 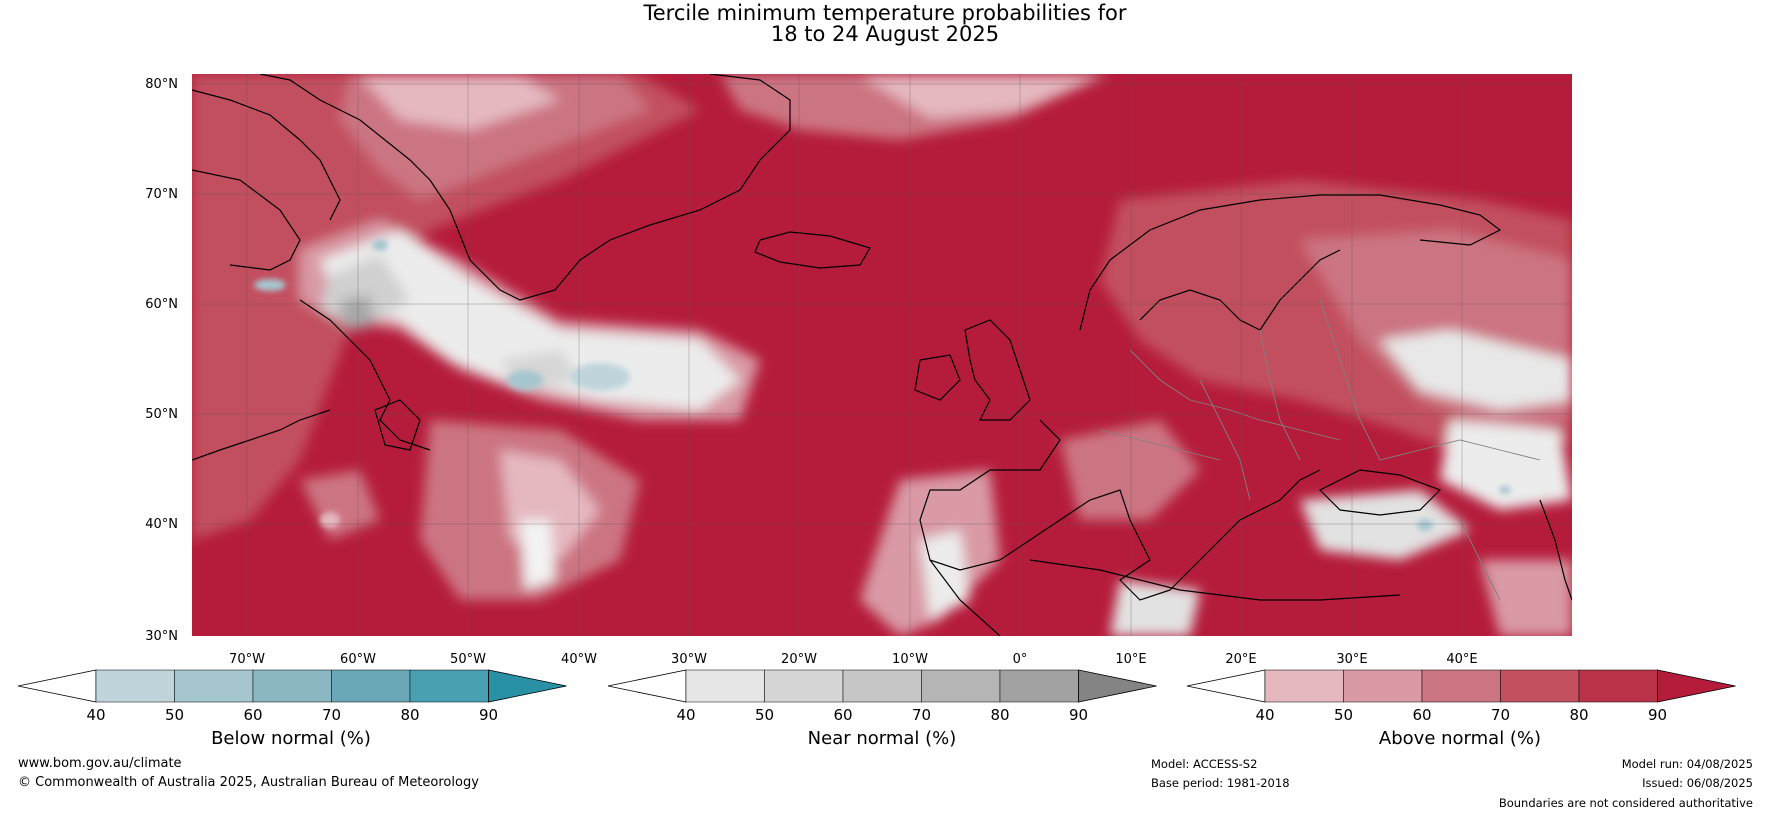 I want to click on lon-label: 60°W, so click(x=358, y=659).